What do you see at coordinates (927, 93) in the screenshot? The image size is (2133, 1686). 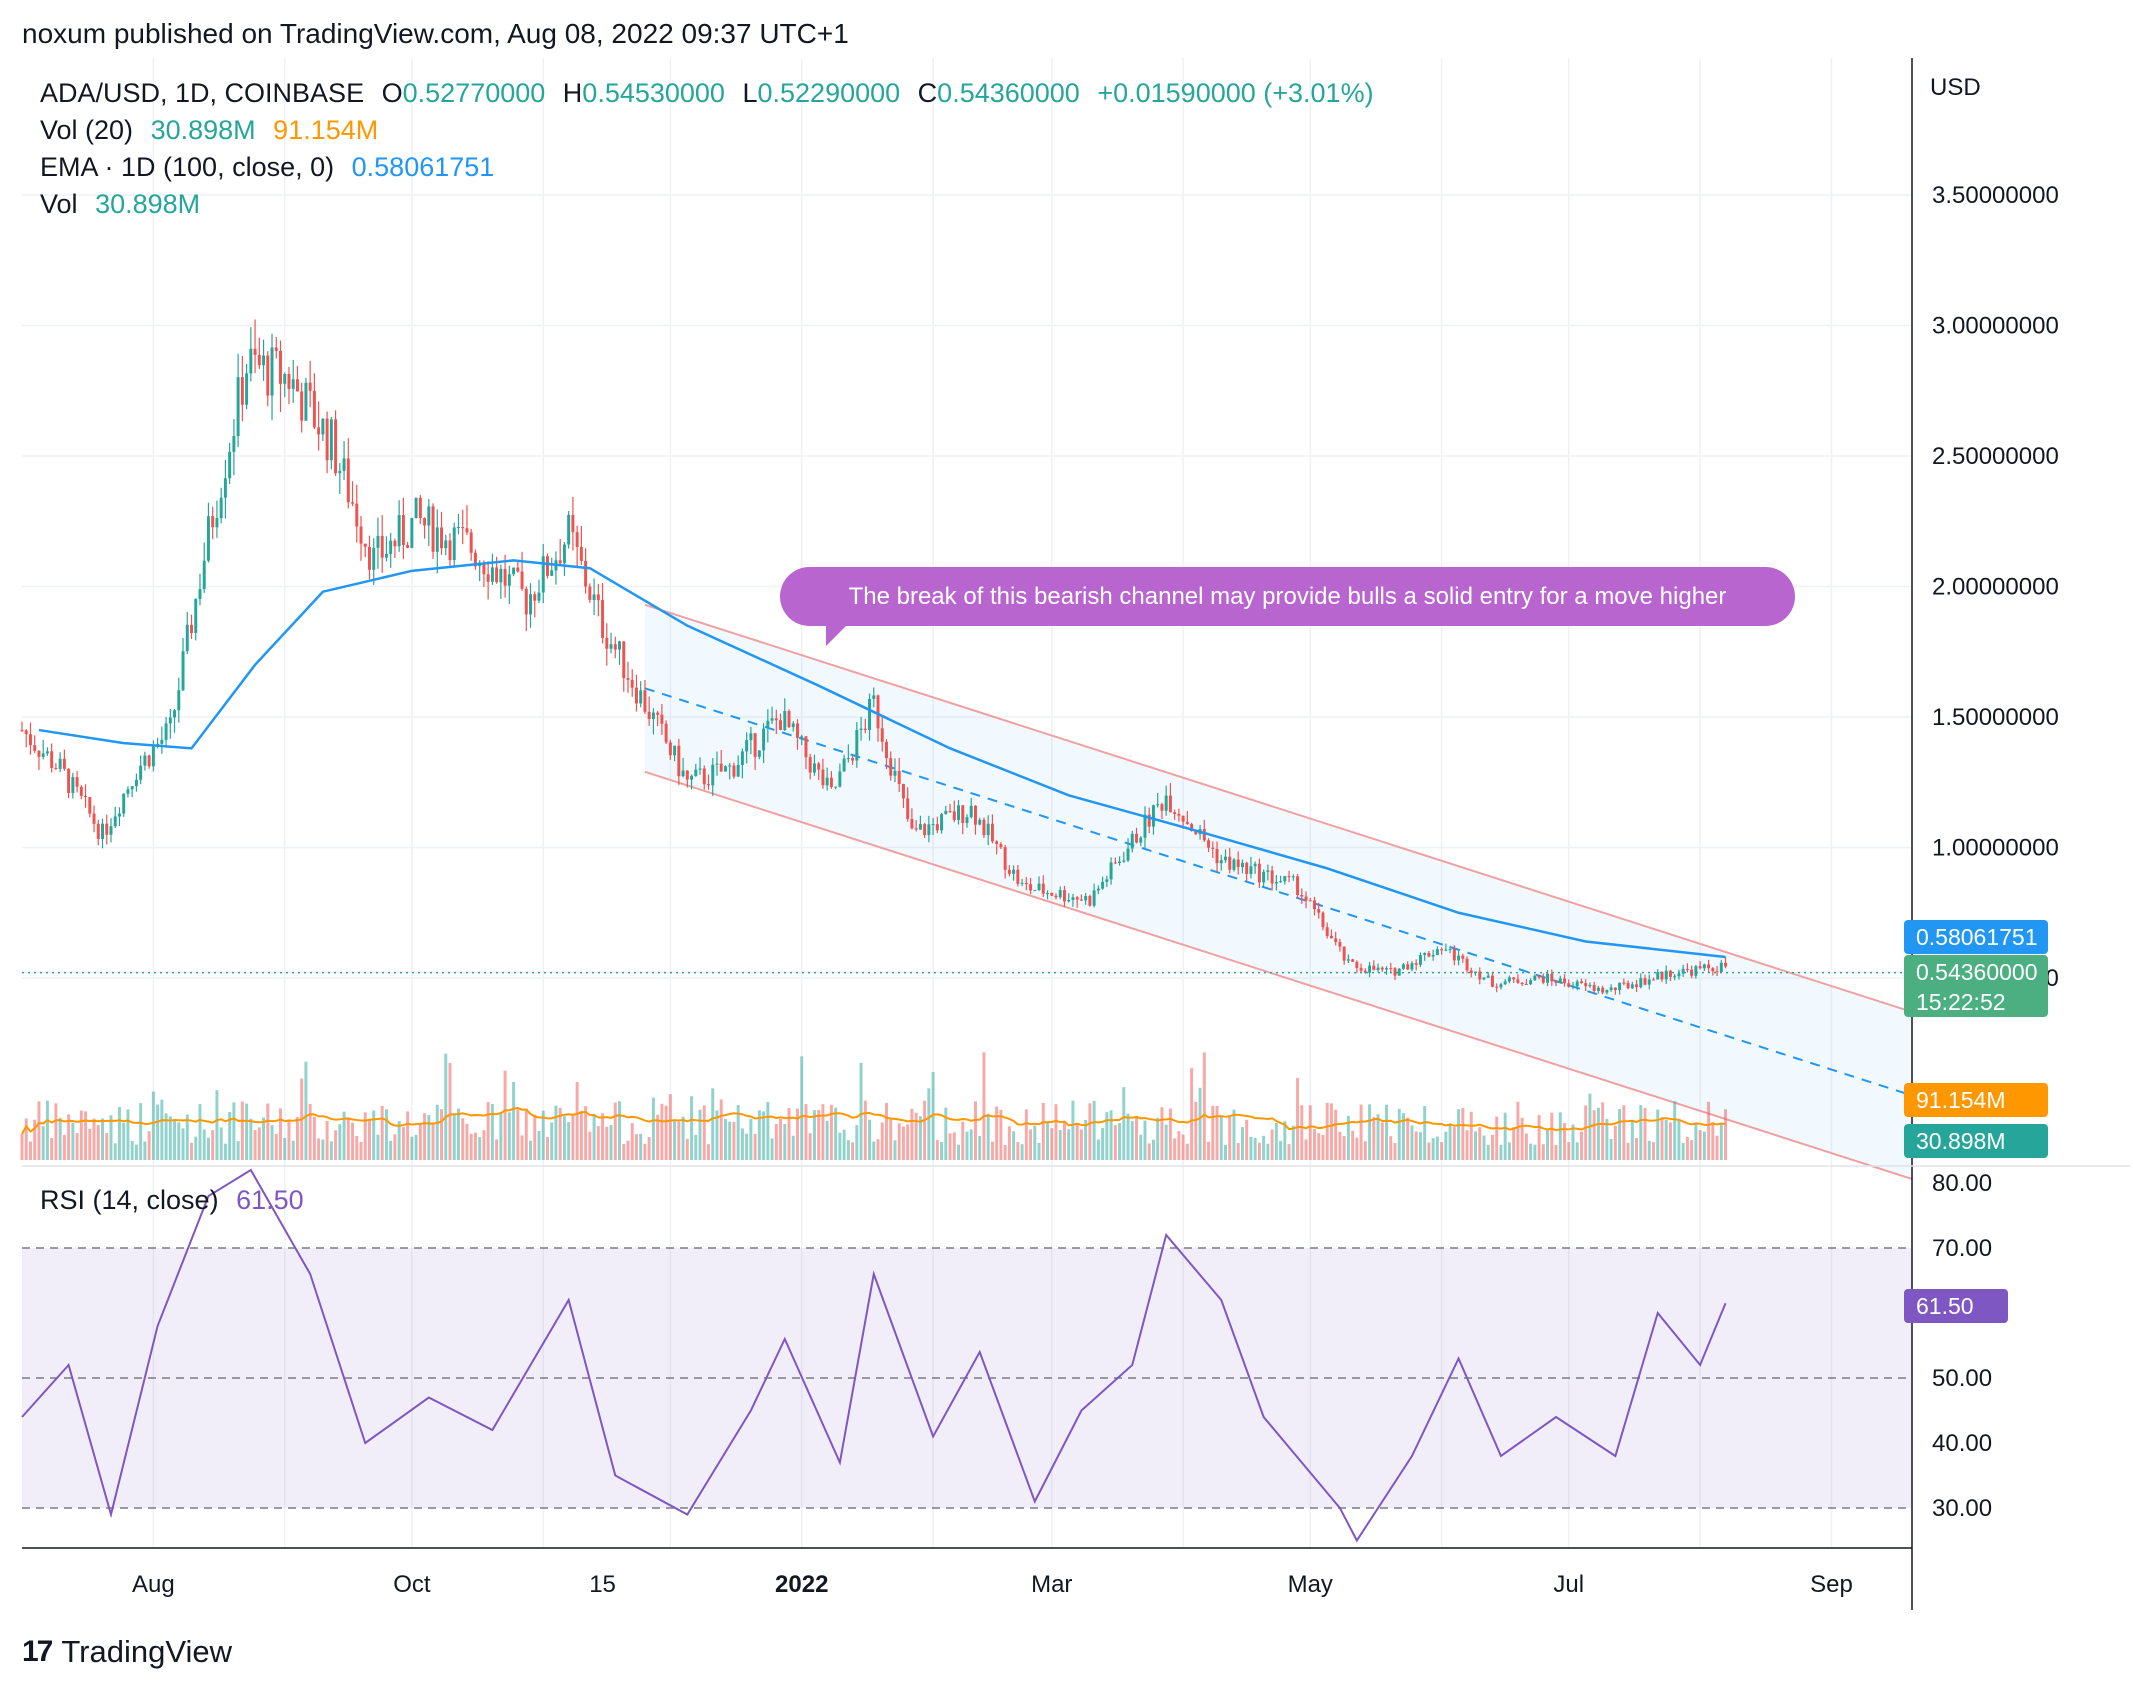 I see `legend-close-label: C` at bounding box center [927, 93].